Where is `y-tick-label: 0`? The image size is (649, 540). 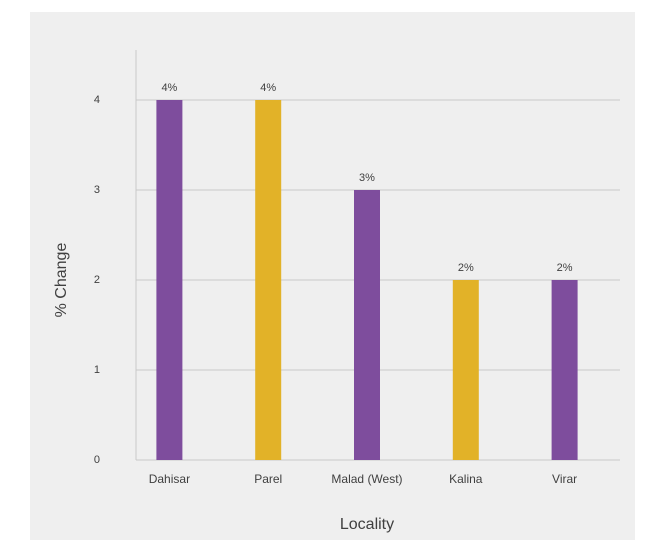 y-tick-label: 0 is located at coordinates (97, 460).